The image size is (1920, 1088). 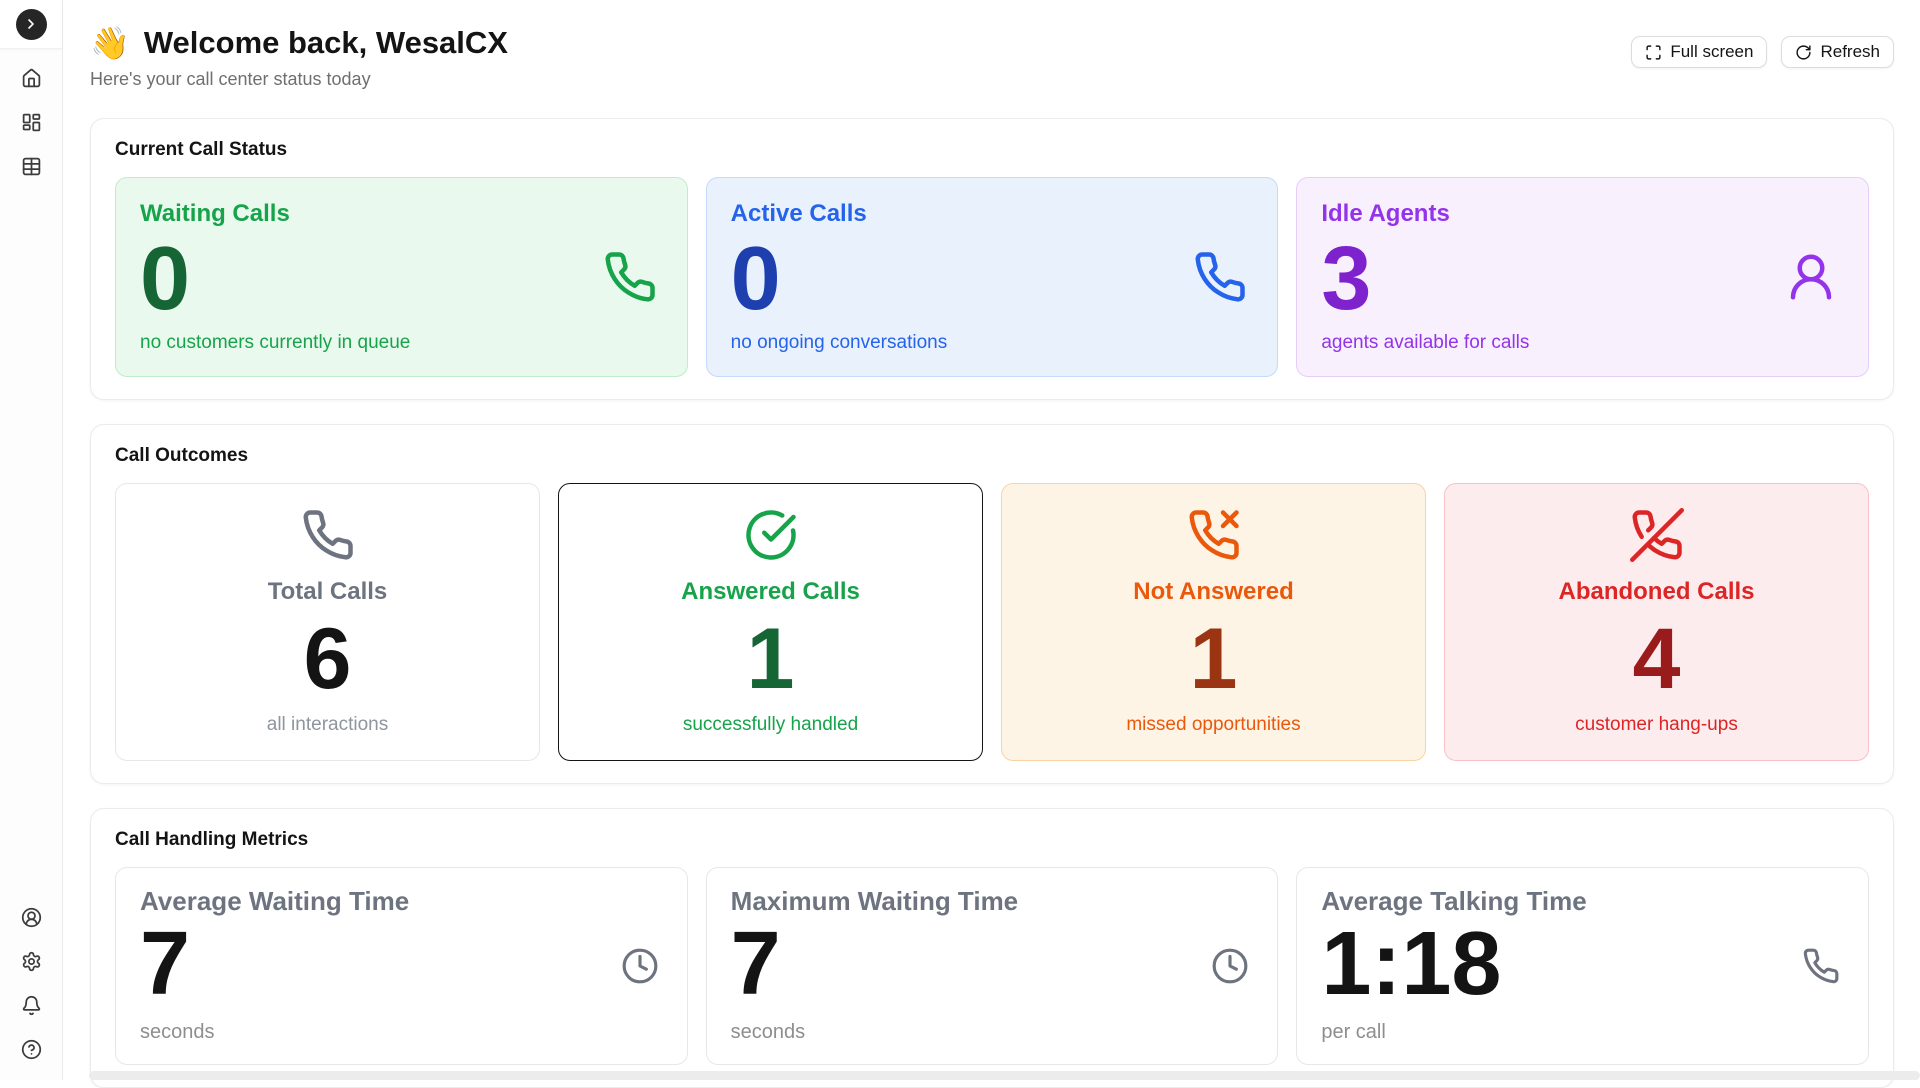 What do you see at coordinates (401, 214) in the screenshot?
I see `card-title: Waiting Calls` at bounding box center [401, 214].